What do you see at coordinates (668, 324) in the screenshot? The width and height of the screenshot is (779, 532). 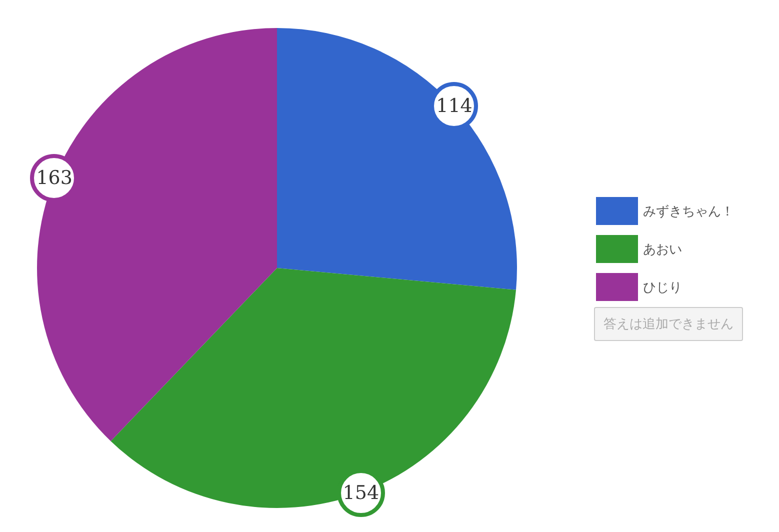 I see `disabled-button: 答えは追加できません` at bounding box center [668, 324].